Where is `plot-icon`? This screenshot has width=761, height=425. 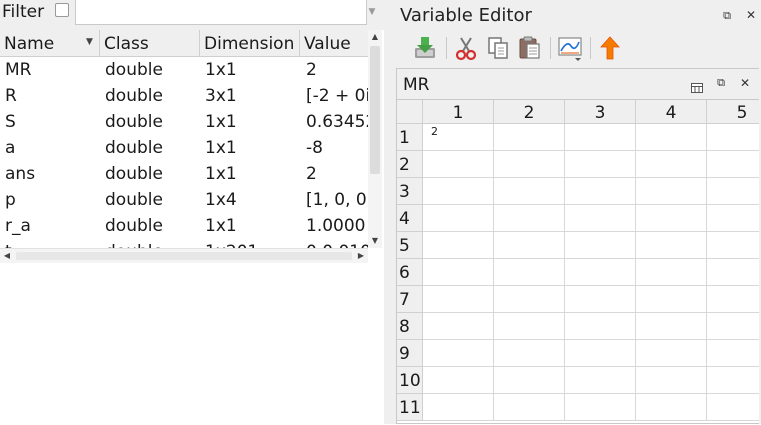
plot-icon is located at coordinates (570, 48).